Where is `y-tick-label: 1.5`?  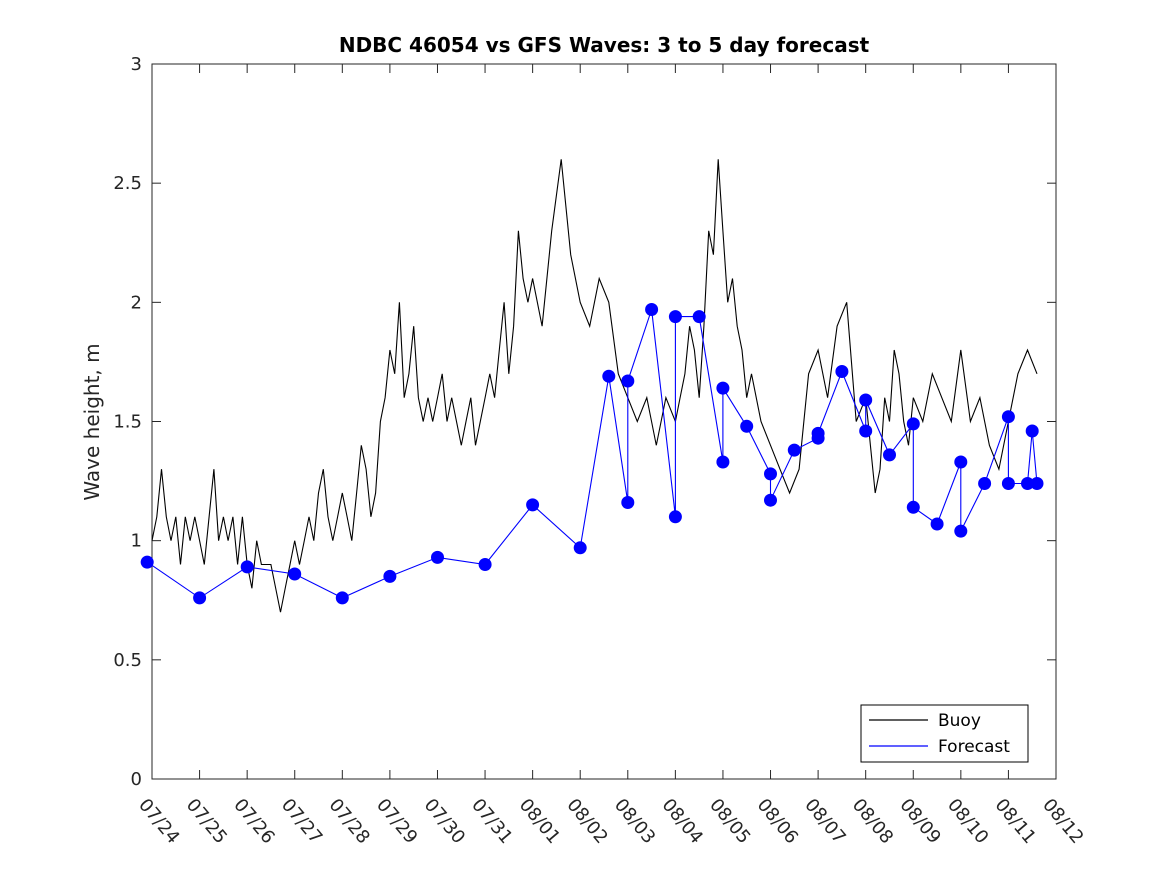 y-tick-label: 1.5 is located at coordinates (127, 422).